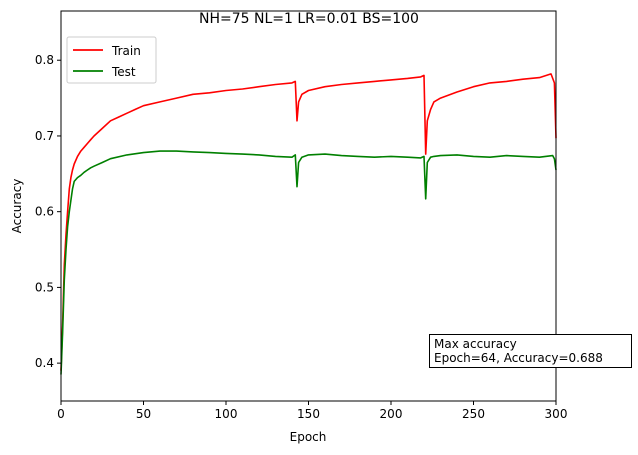 The image size is (638, 455). I want to click on y-tick-label: 0.5, so click(44, 287).